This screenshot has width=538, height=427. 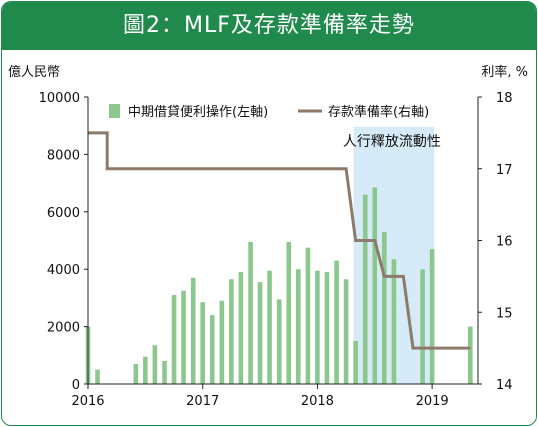 What do you see at coordinates (392, 142) in the screenshot?
I see `annotation-label: 人行釋放流動性` at bounding box center [392, 142].